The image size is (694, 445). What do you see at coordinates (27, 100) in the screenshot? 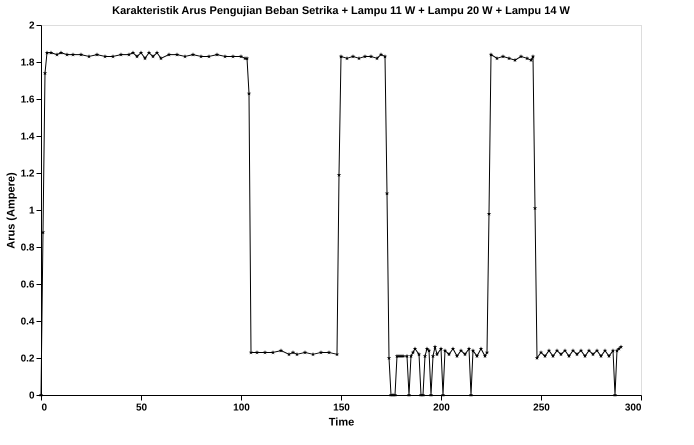
I see `y-tick-label: 1.6` at bounding box center [27, 100].